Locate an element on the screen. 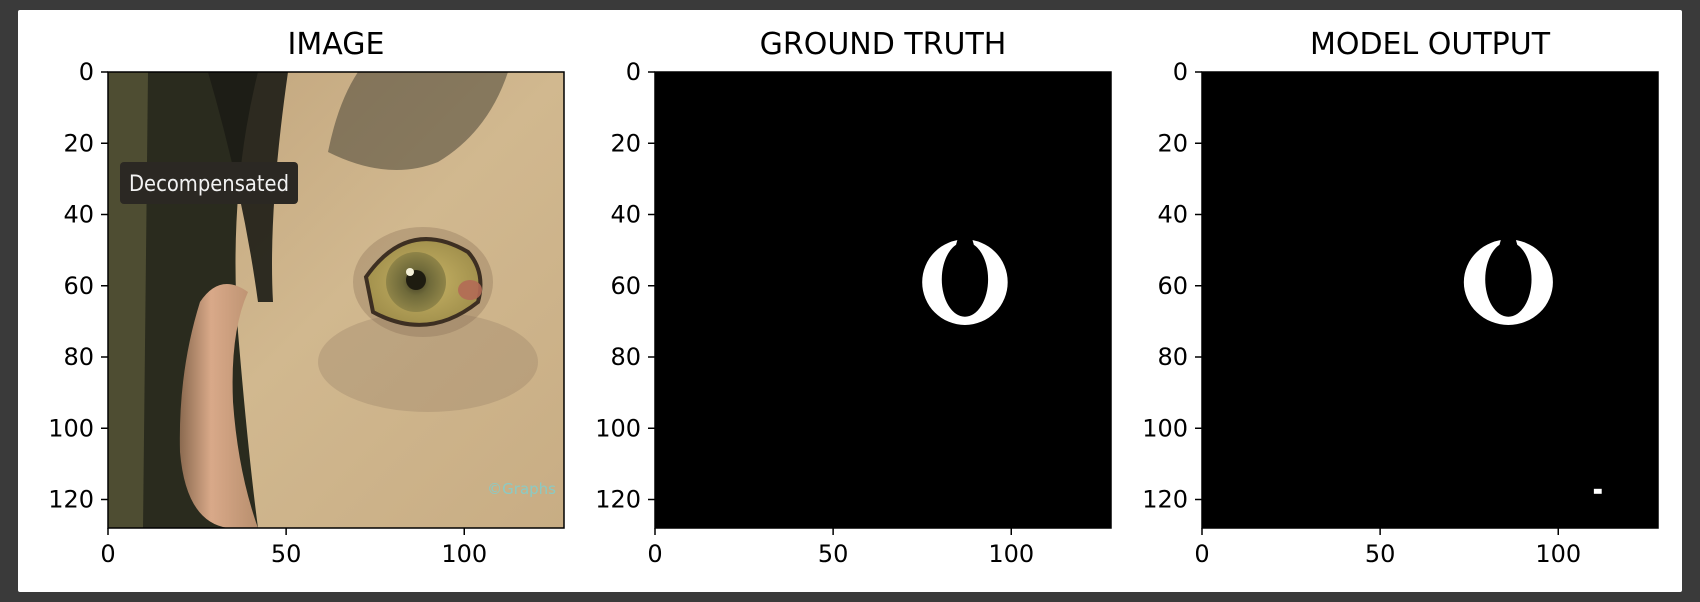 This screenshot has width=1700, height=602. overlay-label: Decompensated is located at coordinates (209, 184).